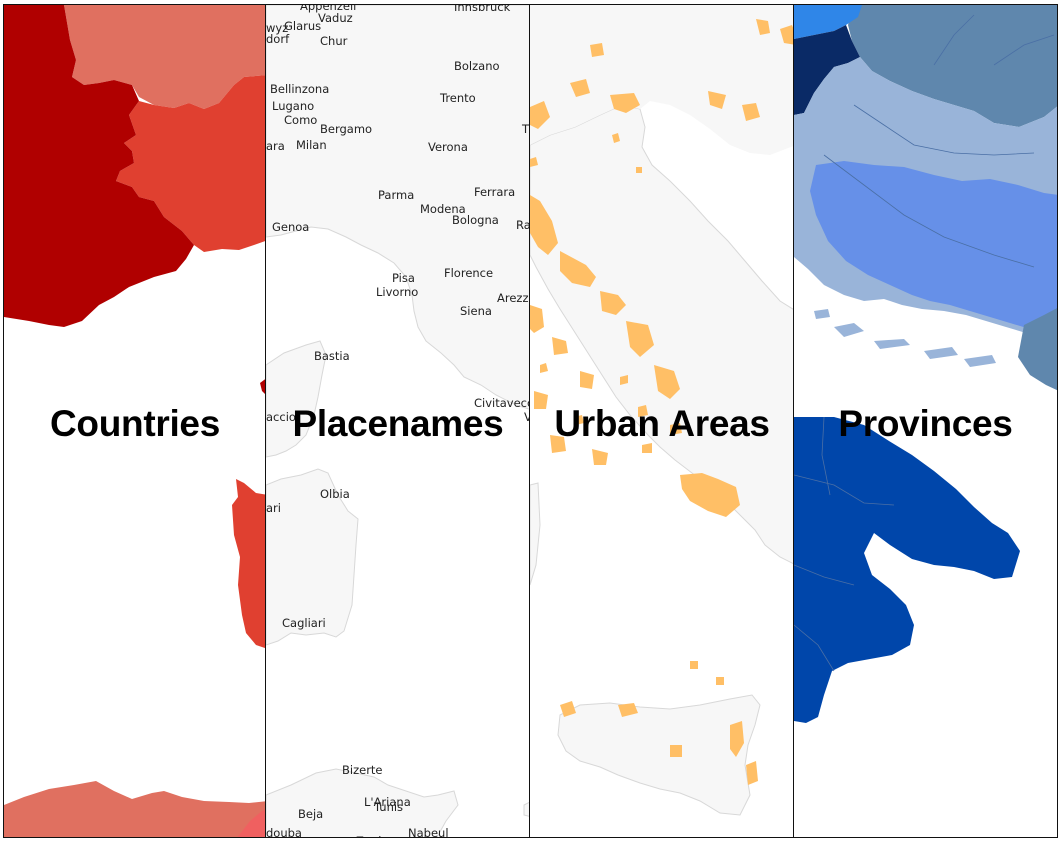 The image size is (1061, 841). I want to click on placename-label: accio, so click(281, 417).